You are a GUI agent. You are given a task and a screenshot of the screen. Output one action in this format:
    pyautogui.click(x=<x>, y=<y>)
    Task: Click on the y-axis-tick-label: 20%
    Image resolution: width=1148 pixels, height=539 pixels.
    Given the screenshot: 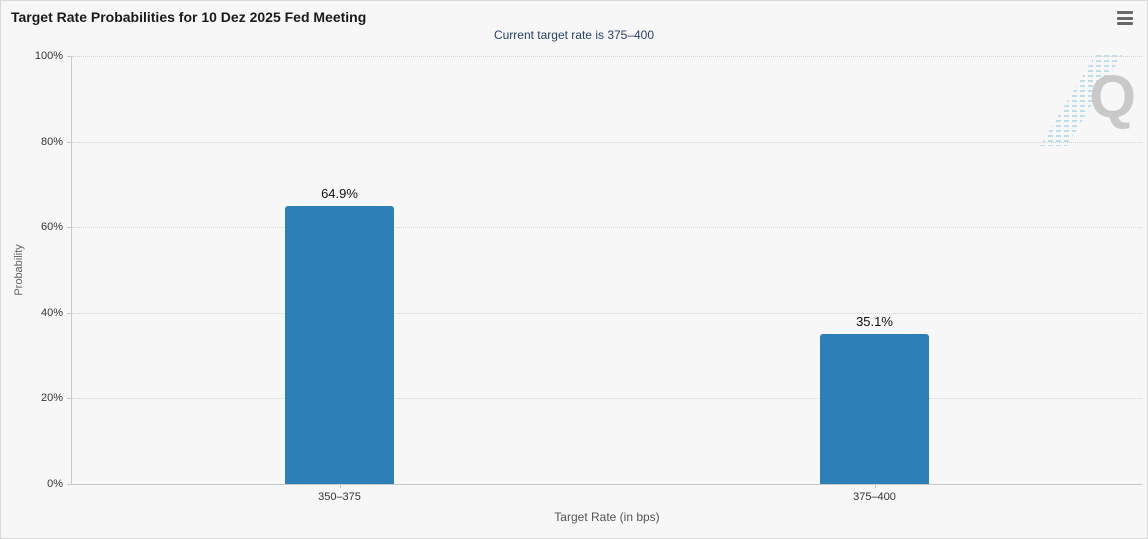 What is the action you would take?
    pyautogui.click(x=51, y=398)
    